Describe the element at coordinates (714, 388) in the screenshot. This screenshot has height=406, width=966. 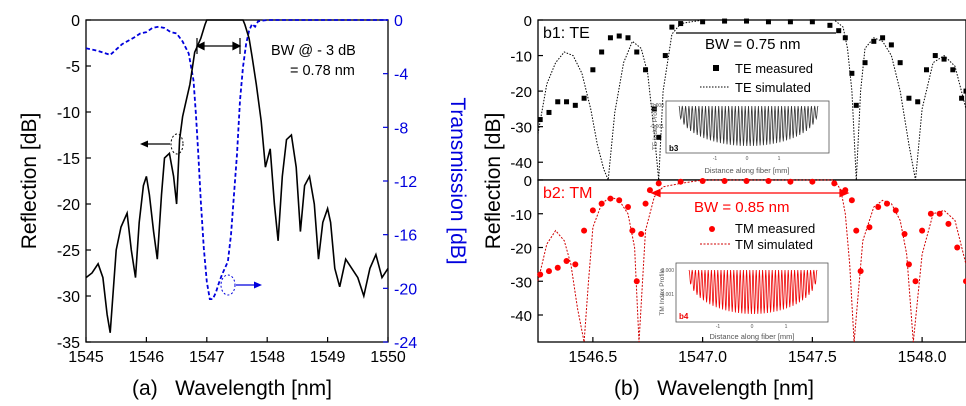
I see `panel-b-caption: (b) Wavelength [nm]` at that location.